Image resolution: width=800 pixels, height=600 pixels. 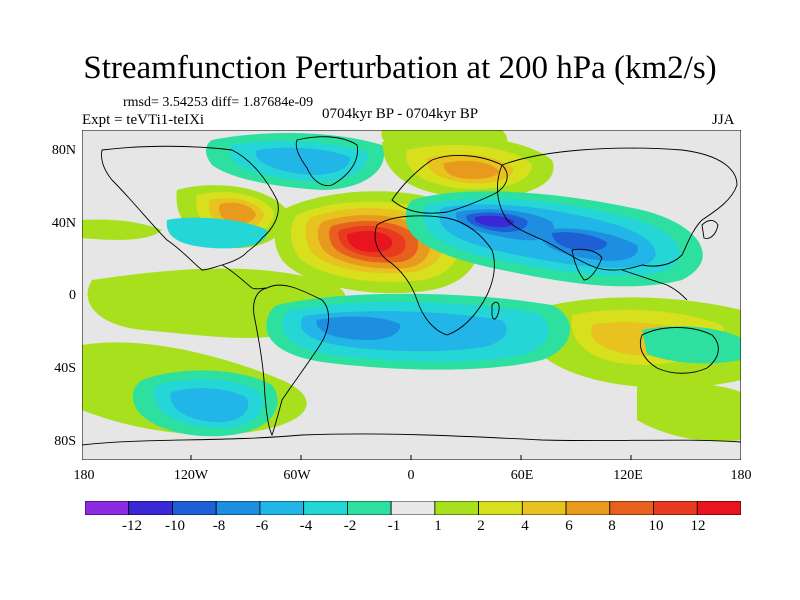 What do you see at coordinates (132, 526) in the screenshot?
I see `colorbar-label: -12` at bounding box center [132, 526].